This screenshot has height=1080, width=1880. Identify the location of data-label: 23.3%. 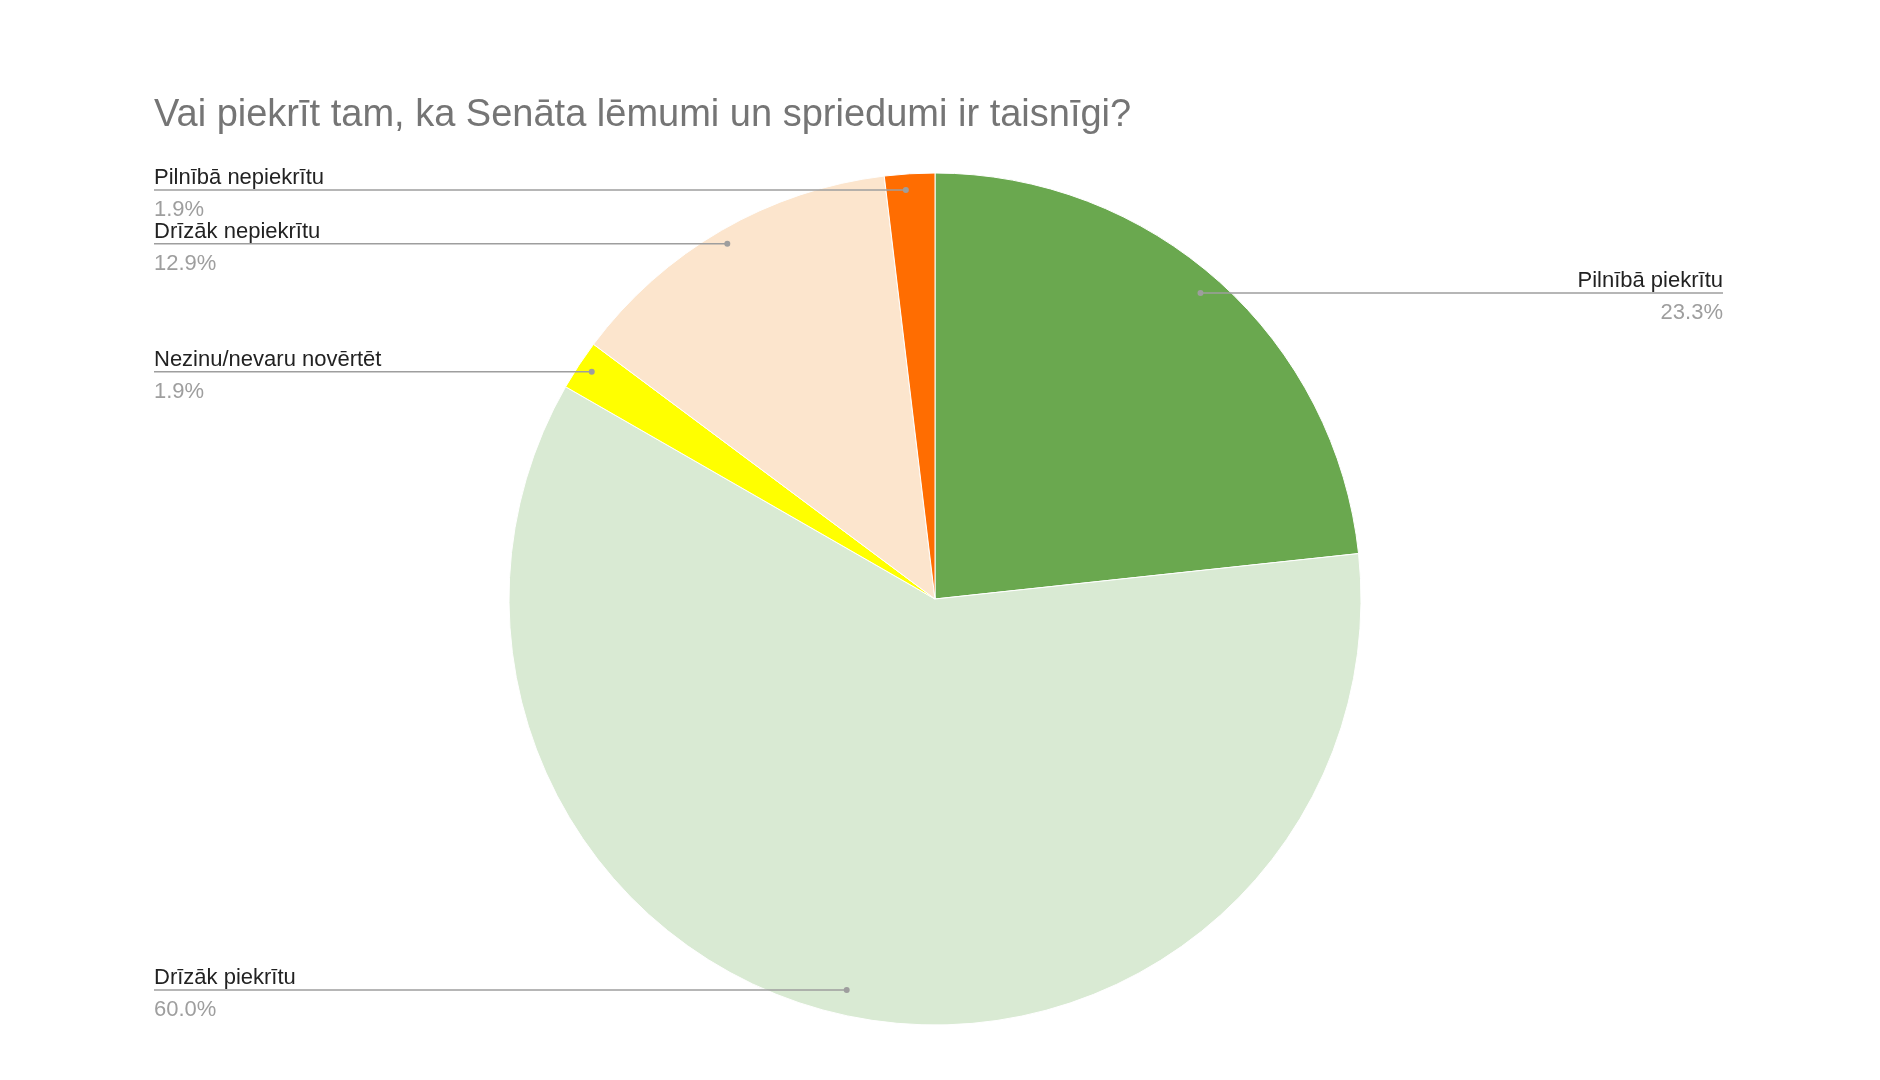
(1691, 311).